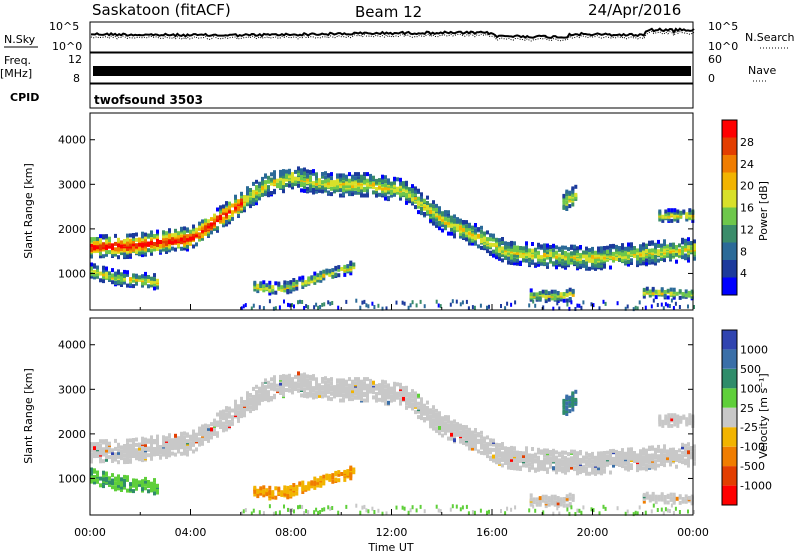 The width and height of the screenshot is (800, 554). Describe the element at coordinates (64, 26) in the screenshot. I see `noise-left-tick-top: 10^5` at that location.